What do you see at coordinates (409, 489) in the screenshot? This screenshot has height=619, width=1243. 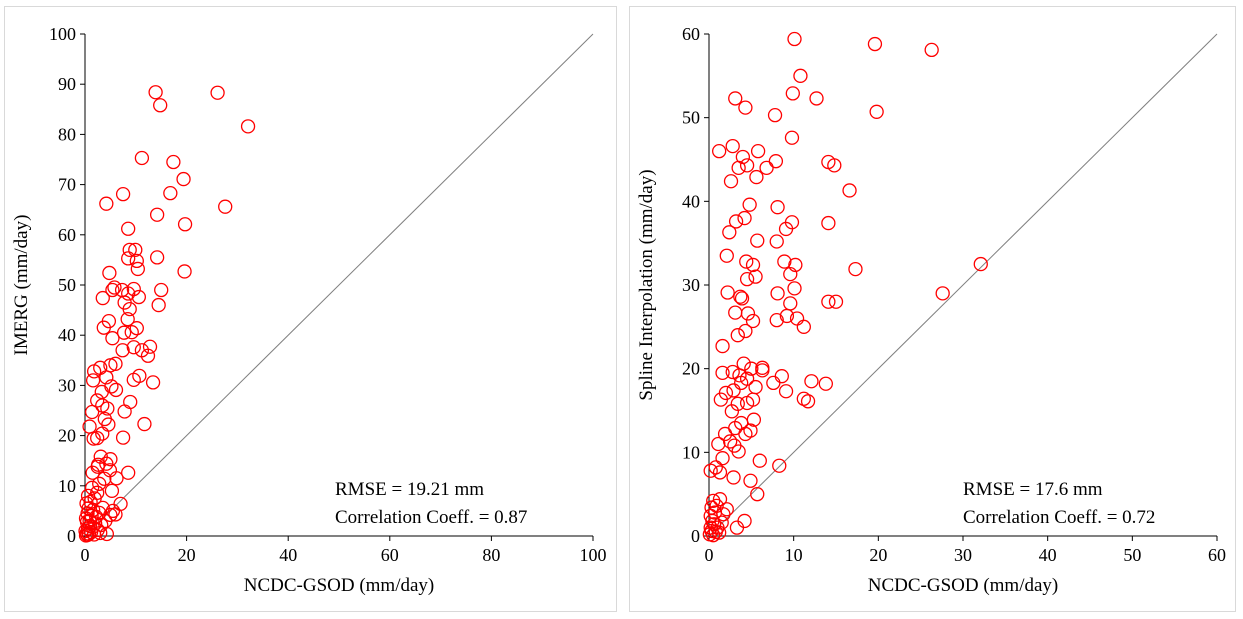 I see `rmse-annotation: RMSE = 19.21 mm` at bounding box center [409, 489].